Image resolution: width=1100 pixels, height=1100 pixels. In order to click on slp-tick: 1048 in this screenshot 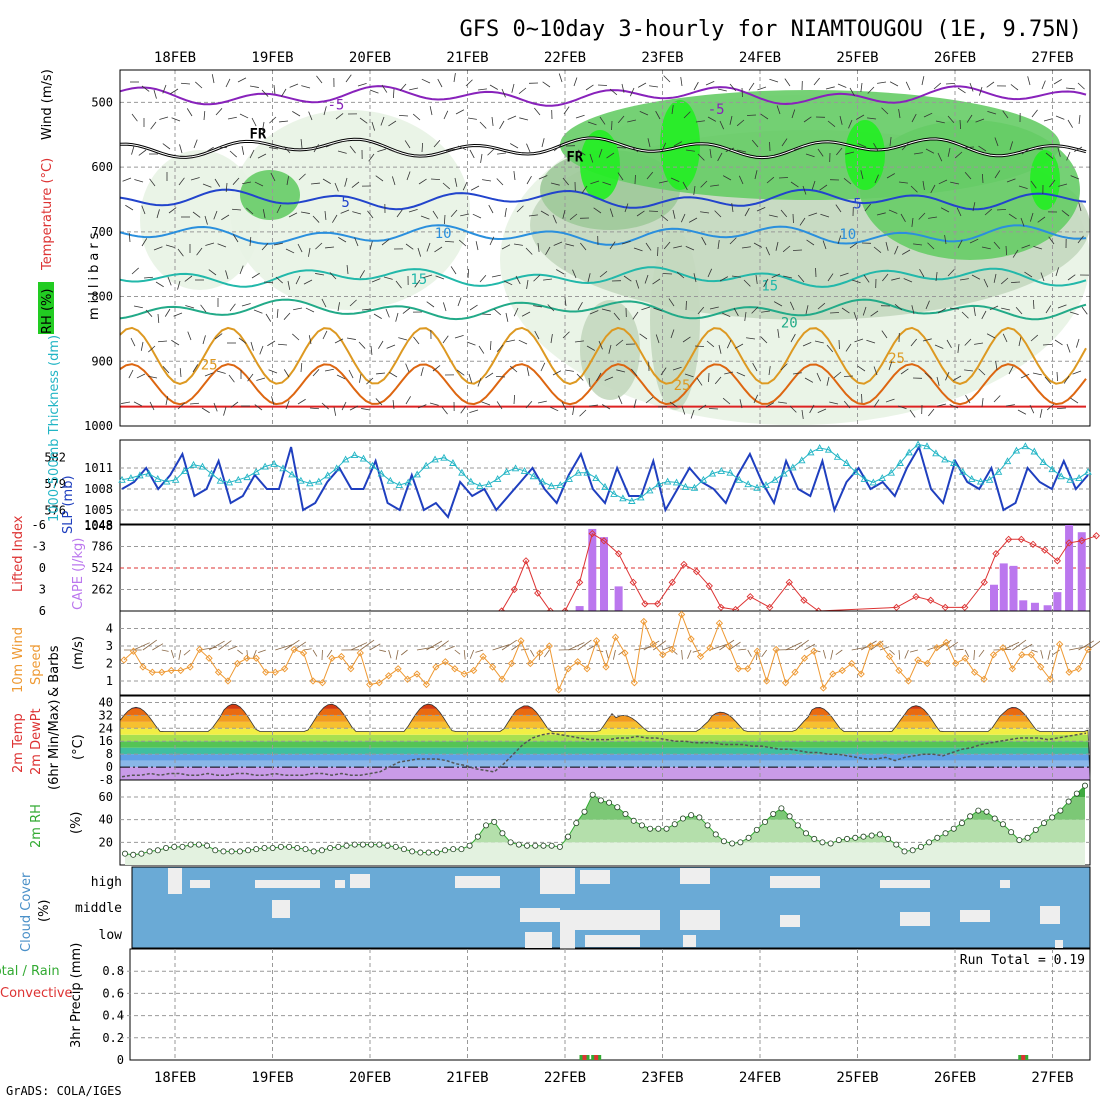, I will do `click(98, 526)`.